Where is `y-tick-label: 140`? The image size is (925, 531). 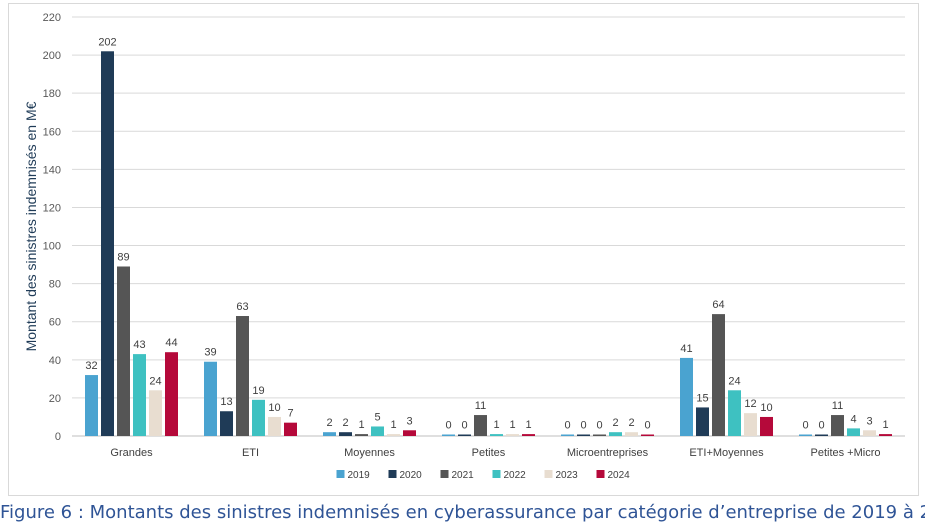
y-tick-label: 140 is located at coordinates (52, 170).